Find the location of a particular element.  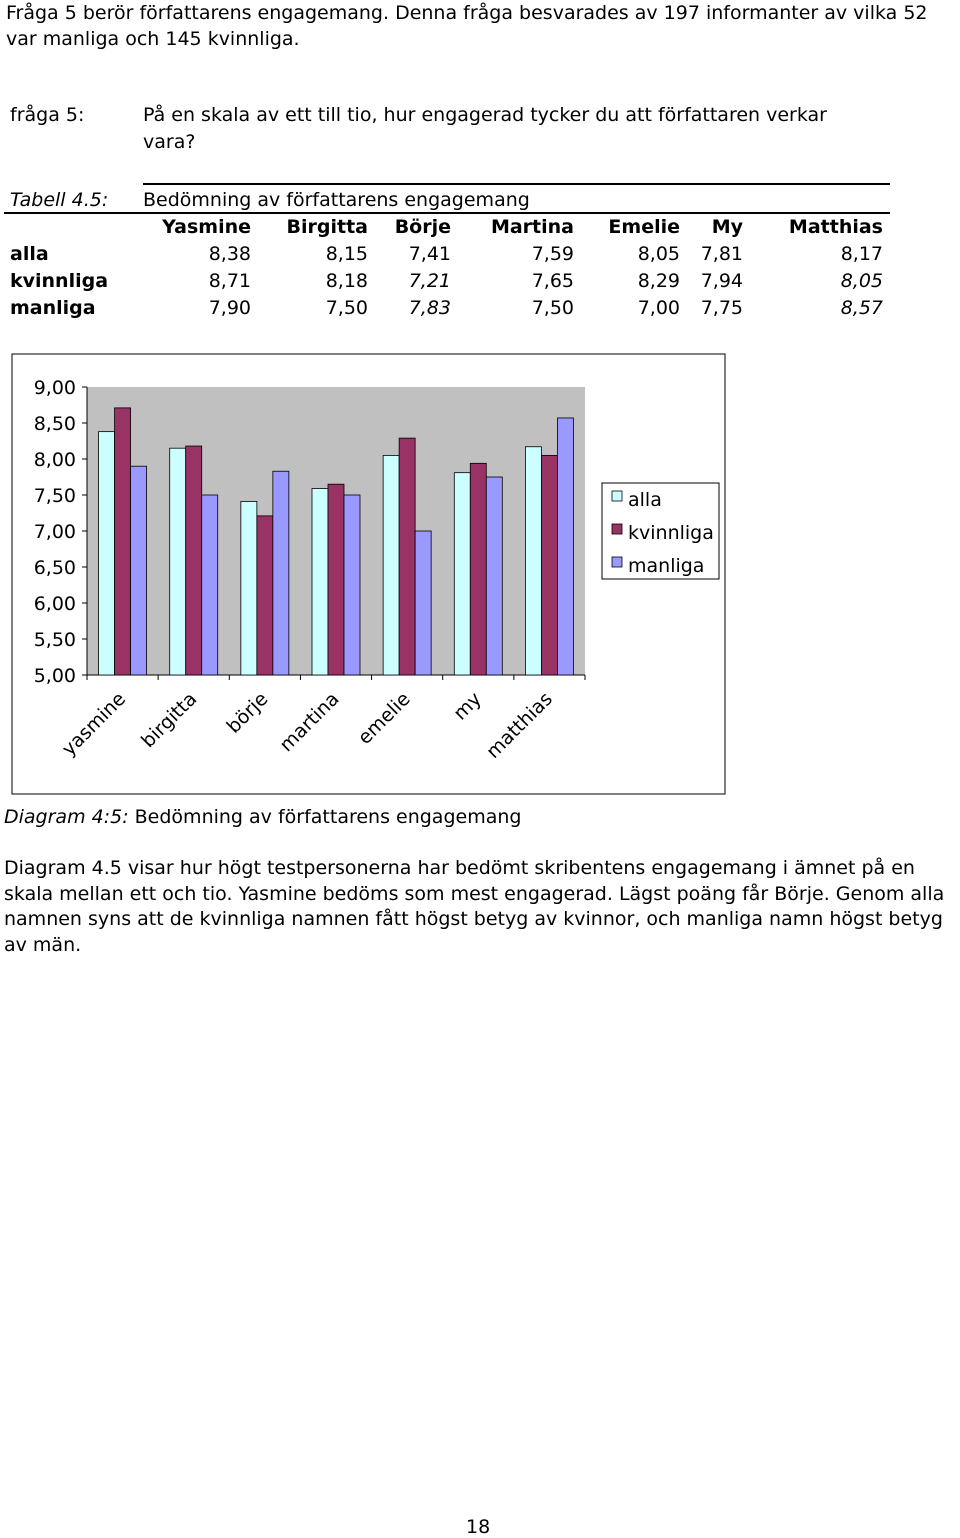

legend-swatch-alla is located at coordinates (617, 496).